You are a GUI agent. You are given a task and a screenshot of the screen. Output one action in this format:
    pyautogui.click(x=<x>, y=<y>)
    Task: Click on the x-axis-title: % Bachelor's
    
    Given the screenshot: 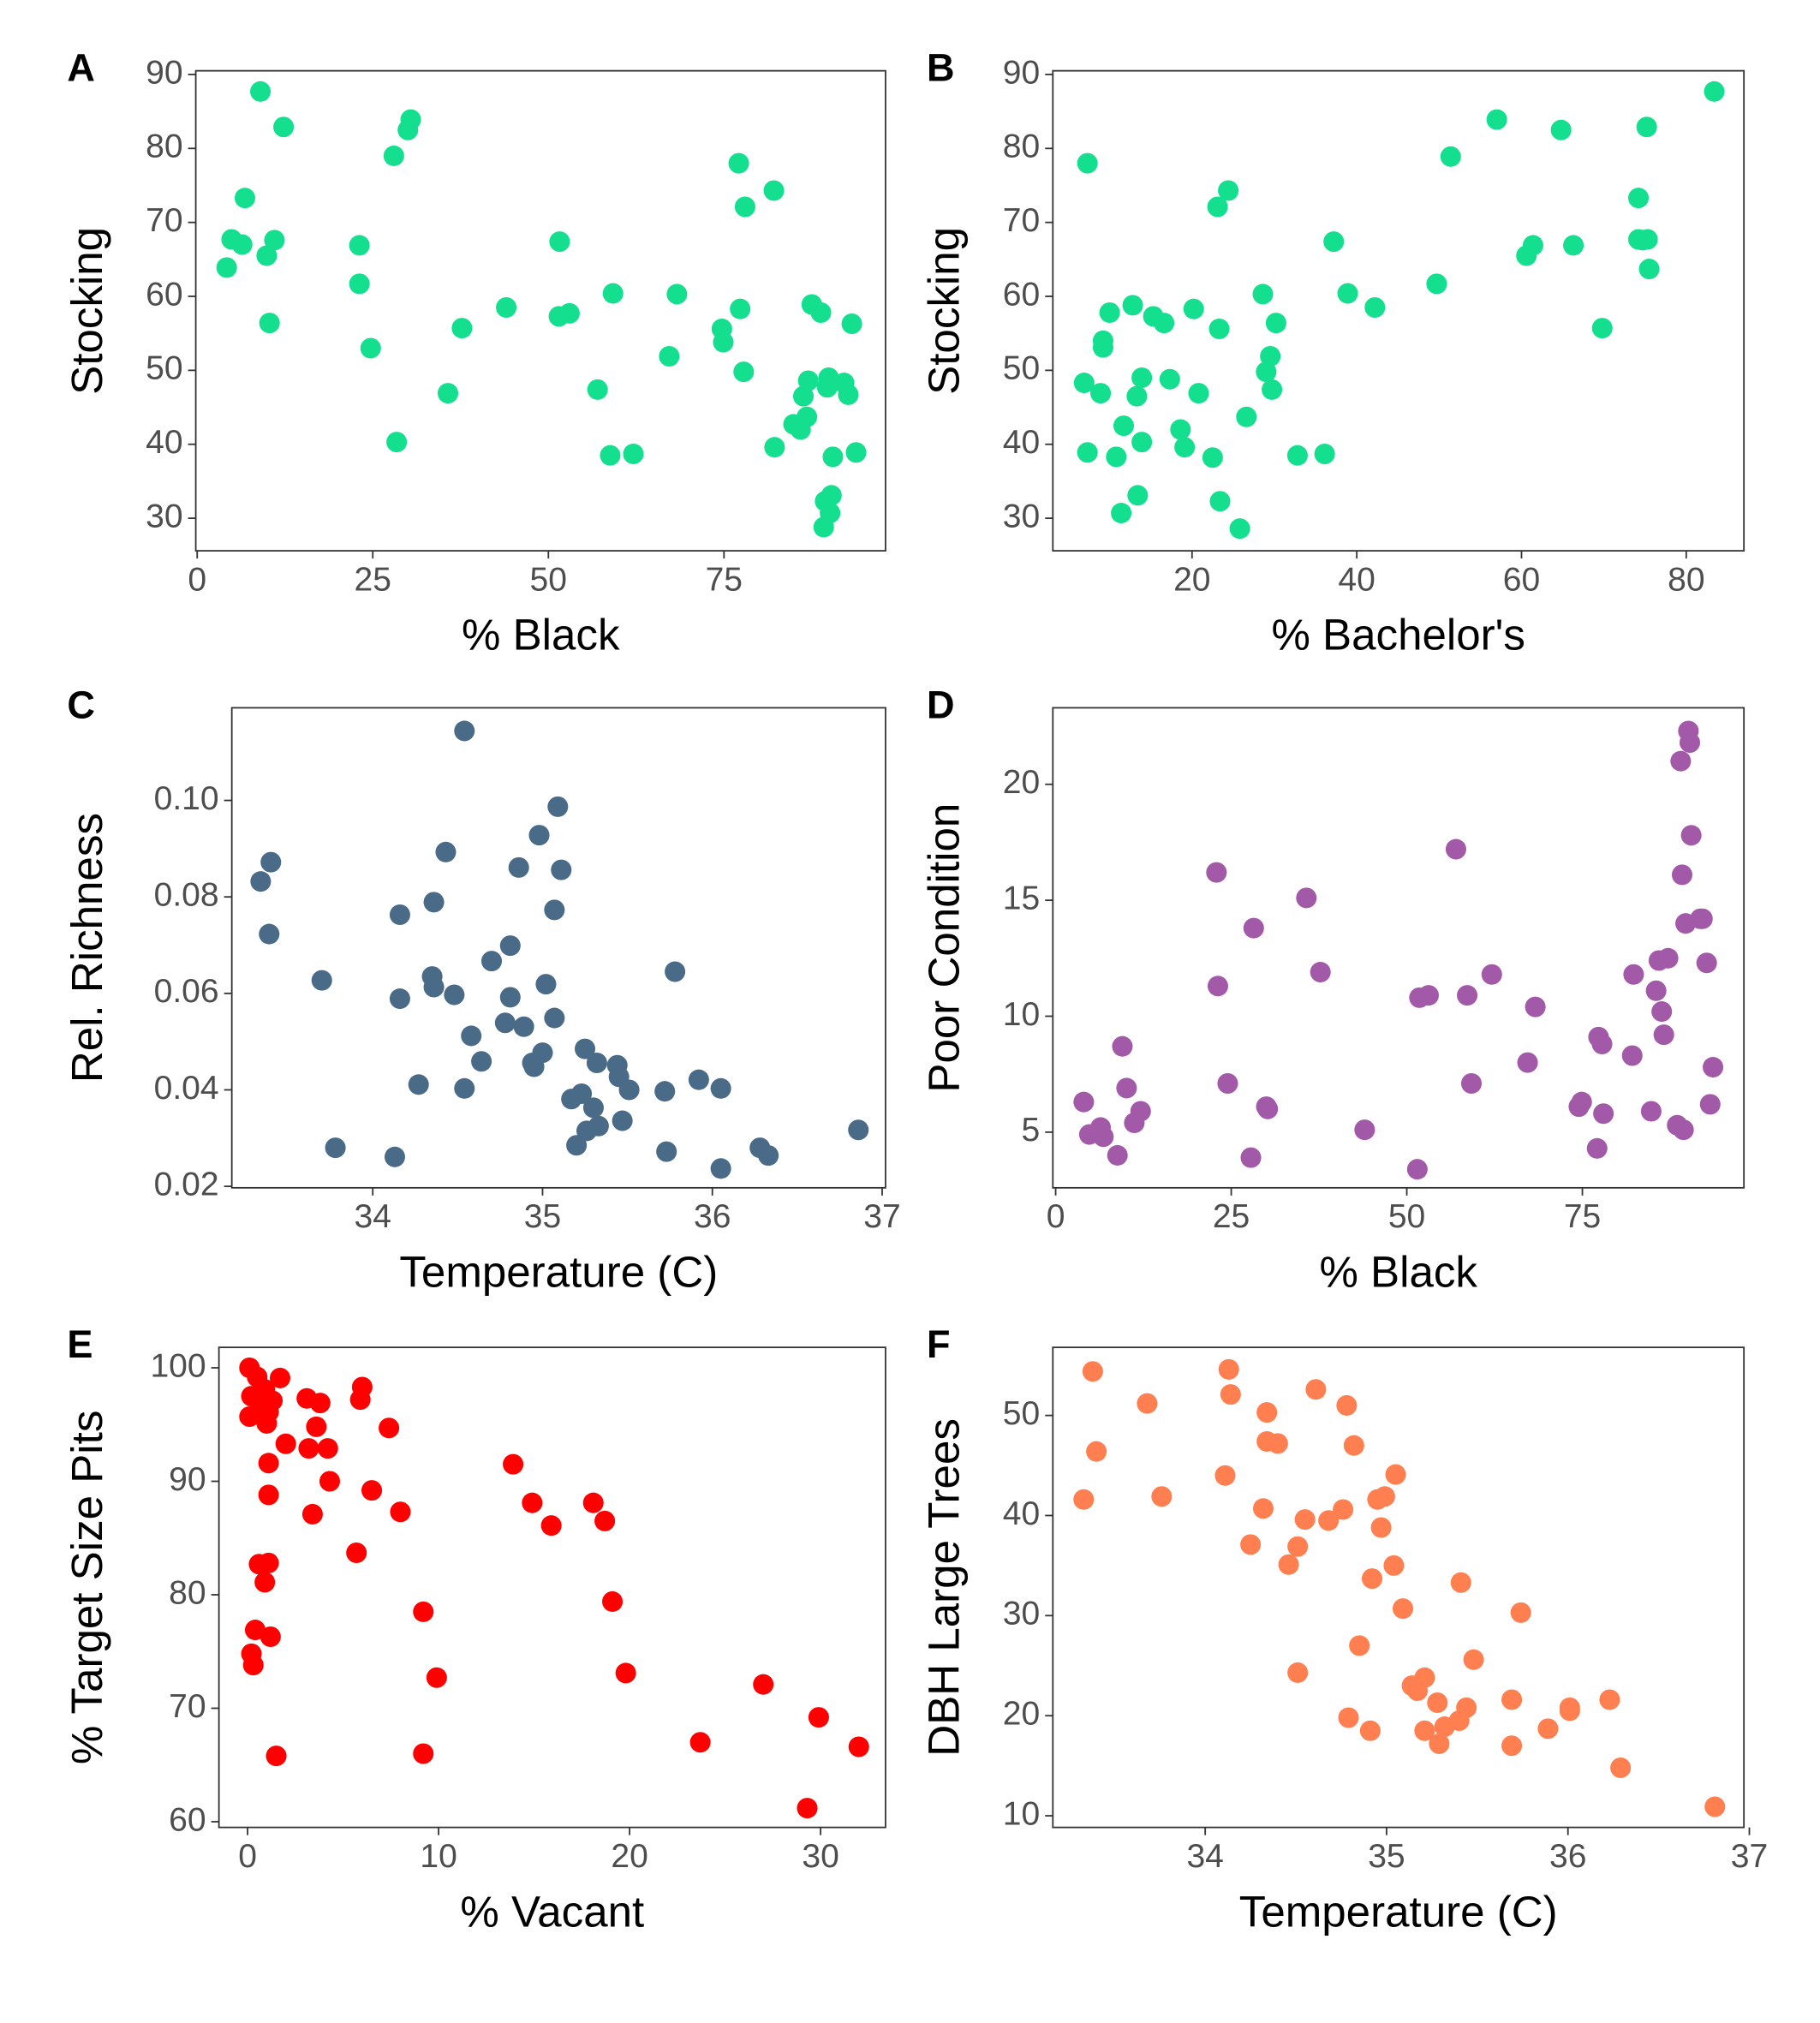 What is the action you would take?
    pyautogui.click(x=1398, y=635)
    